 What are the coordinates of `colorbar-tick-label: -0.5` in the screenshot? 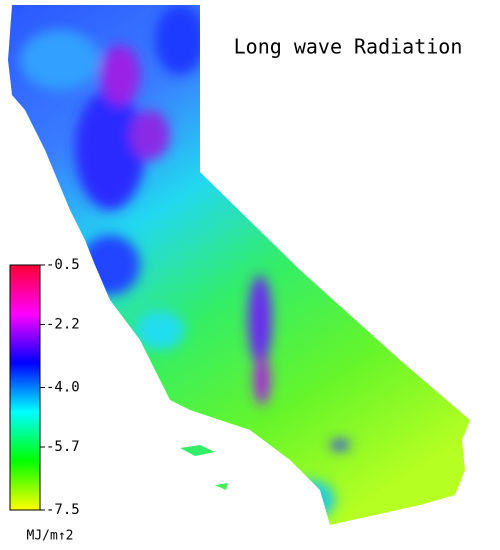 It's located at (63, 265).